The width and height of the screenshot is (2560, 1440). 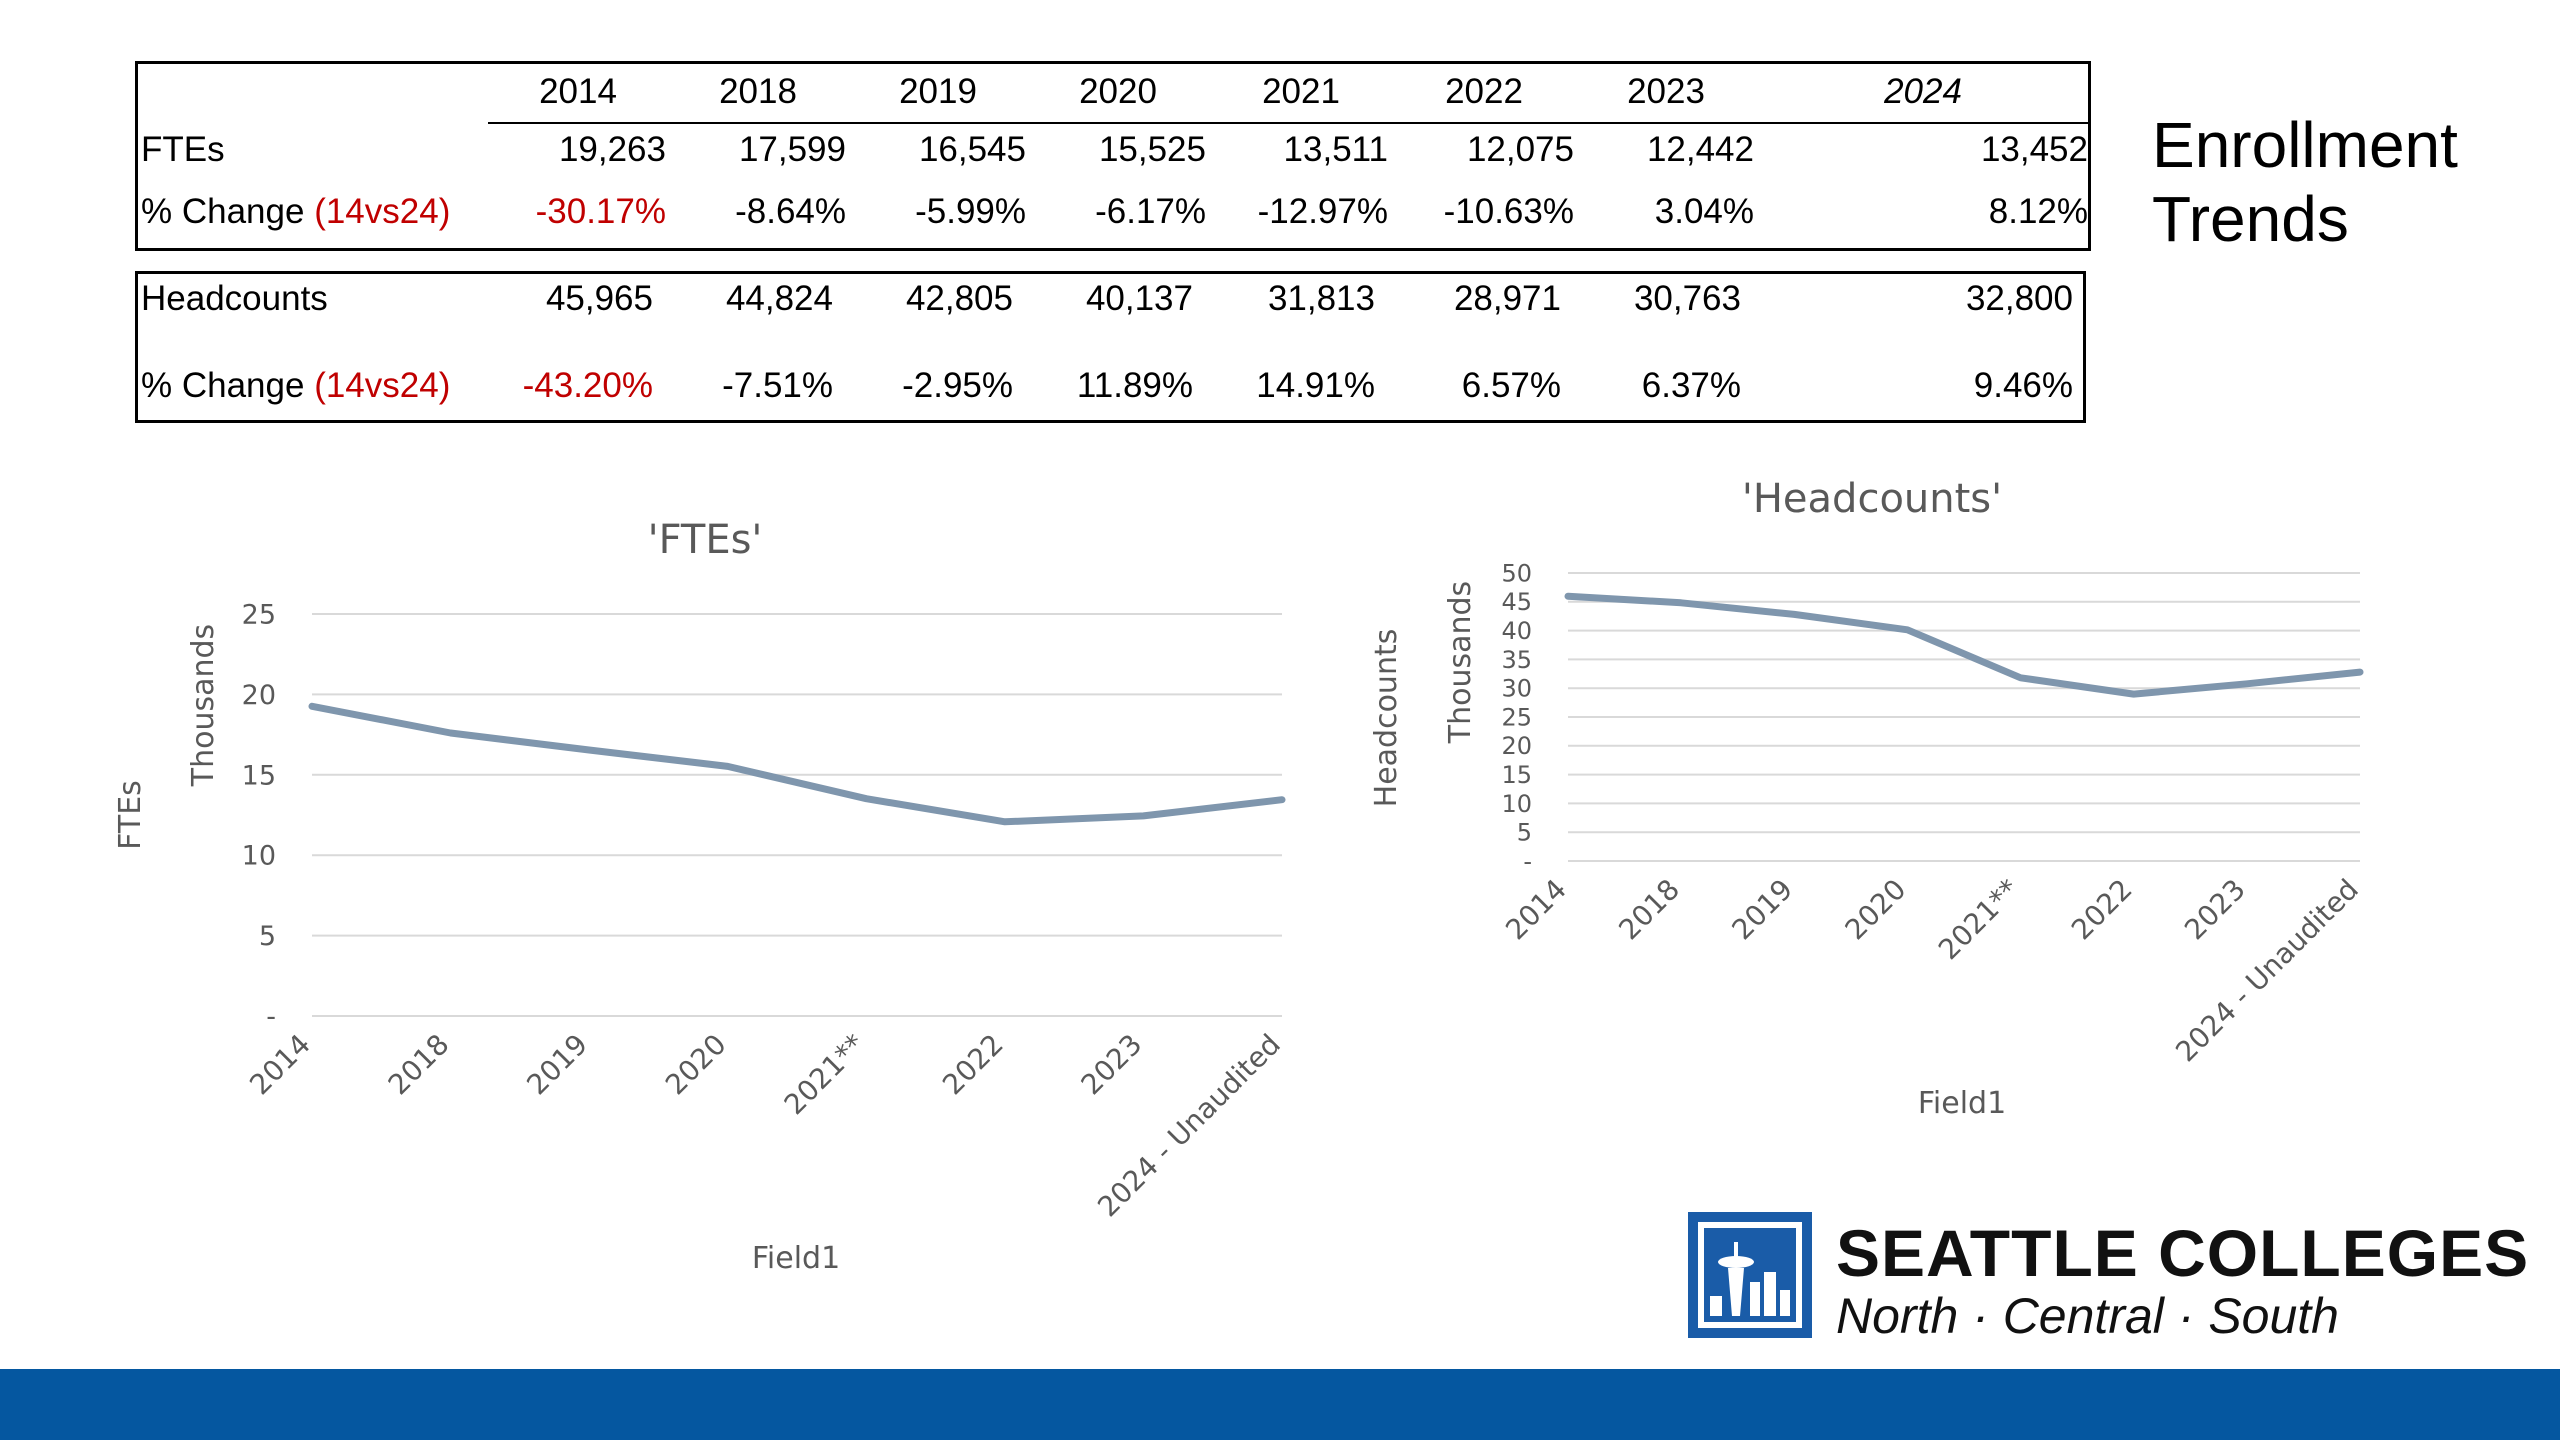 What do you see at coordinates (2305, 145) in the screenshot?
I see `title-line-1: Enrollment` at bounding box center [2305, 145].